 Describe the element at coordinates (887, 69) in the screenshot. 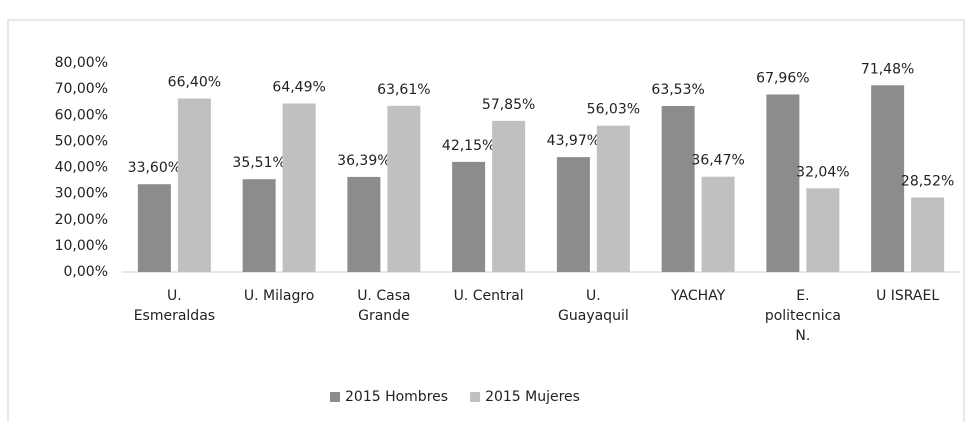

I see `data-label: 71,48%` at that location.